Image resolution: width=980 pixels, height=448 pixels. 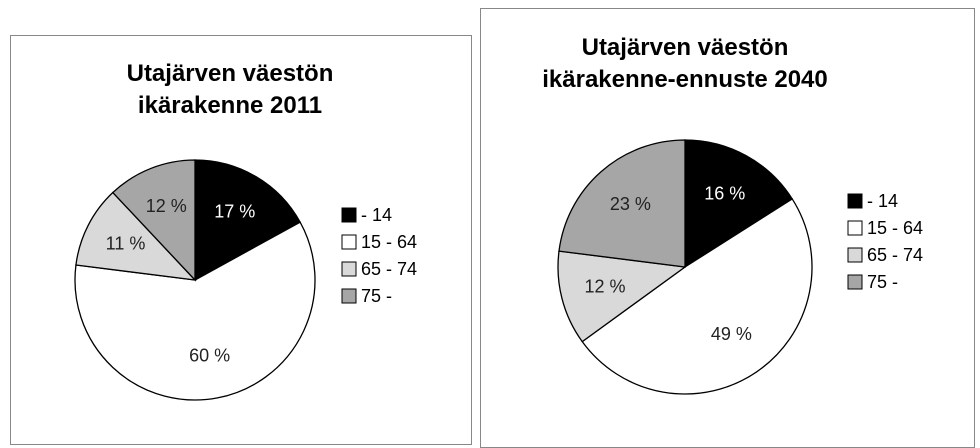 I want to click on data-label: 49 %, so click(x=731, y=334).